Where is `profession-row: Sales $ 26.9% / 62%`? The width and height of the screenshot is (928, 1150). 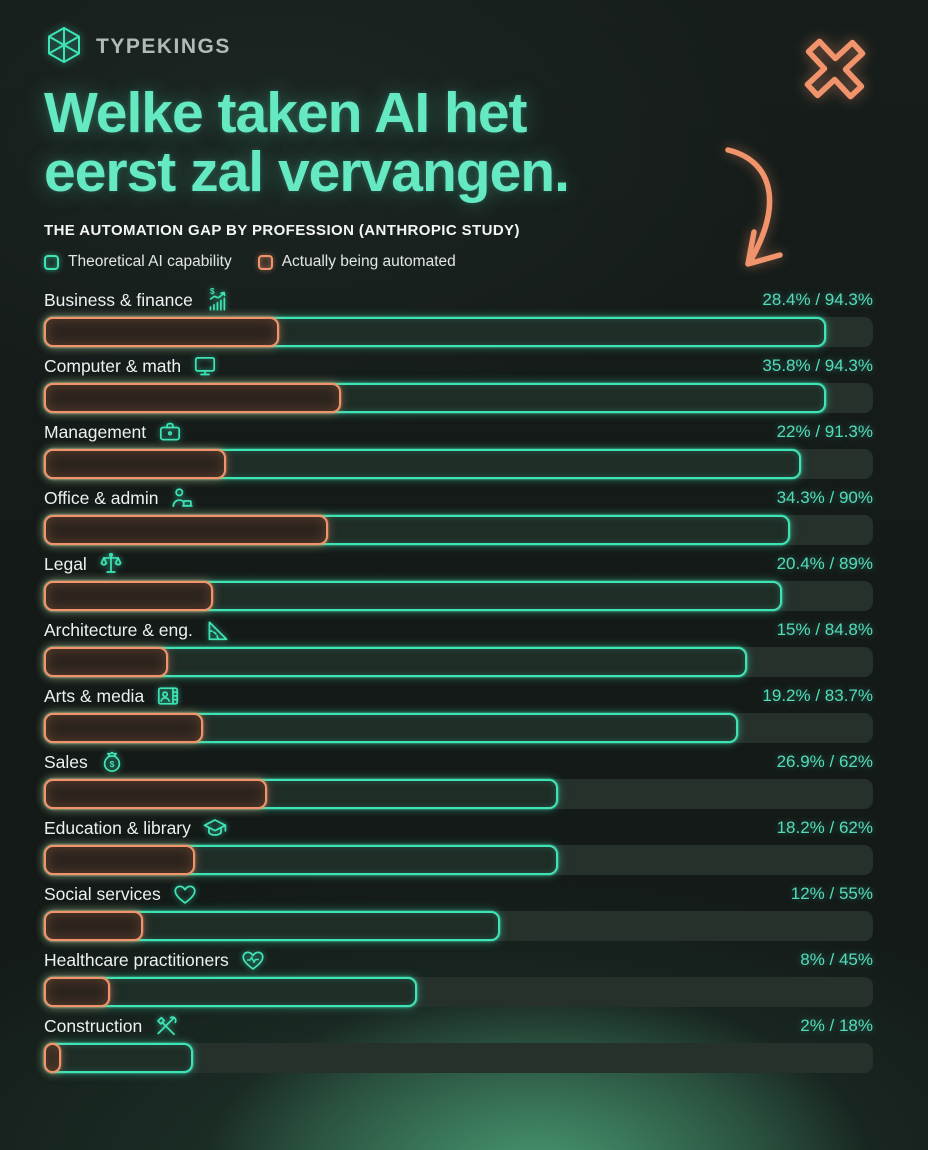 profession-row: Sales $ 26.9% / 62% is located at coordinates (458, 782).